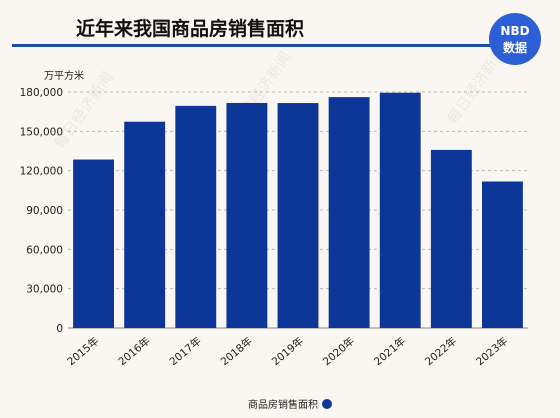 This screenshot has width=560, height=418. Describe the element at coordinates (44, 290) in the screenshot. I see `y-tick-label: 30,000` at that location.